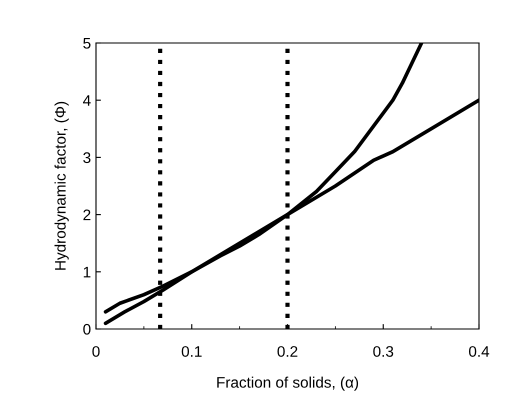 The image size is (511, 418). I want to click on x-tick-label: 0.1, so click(192, 351).